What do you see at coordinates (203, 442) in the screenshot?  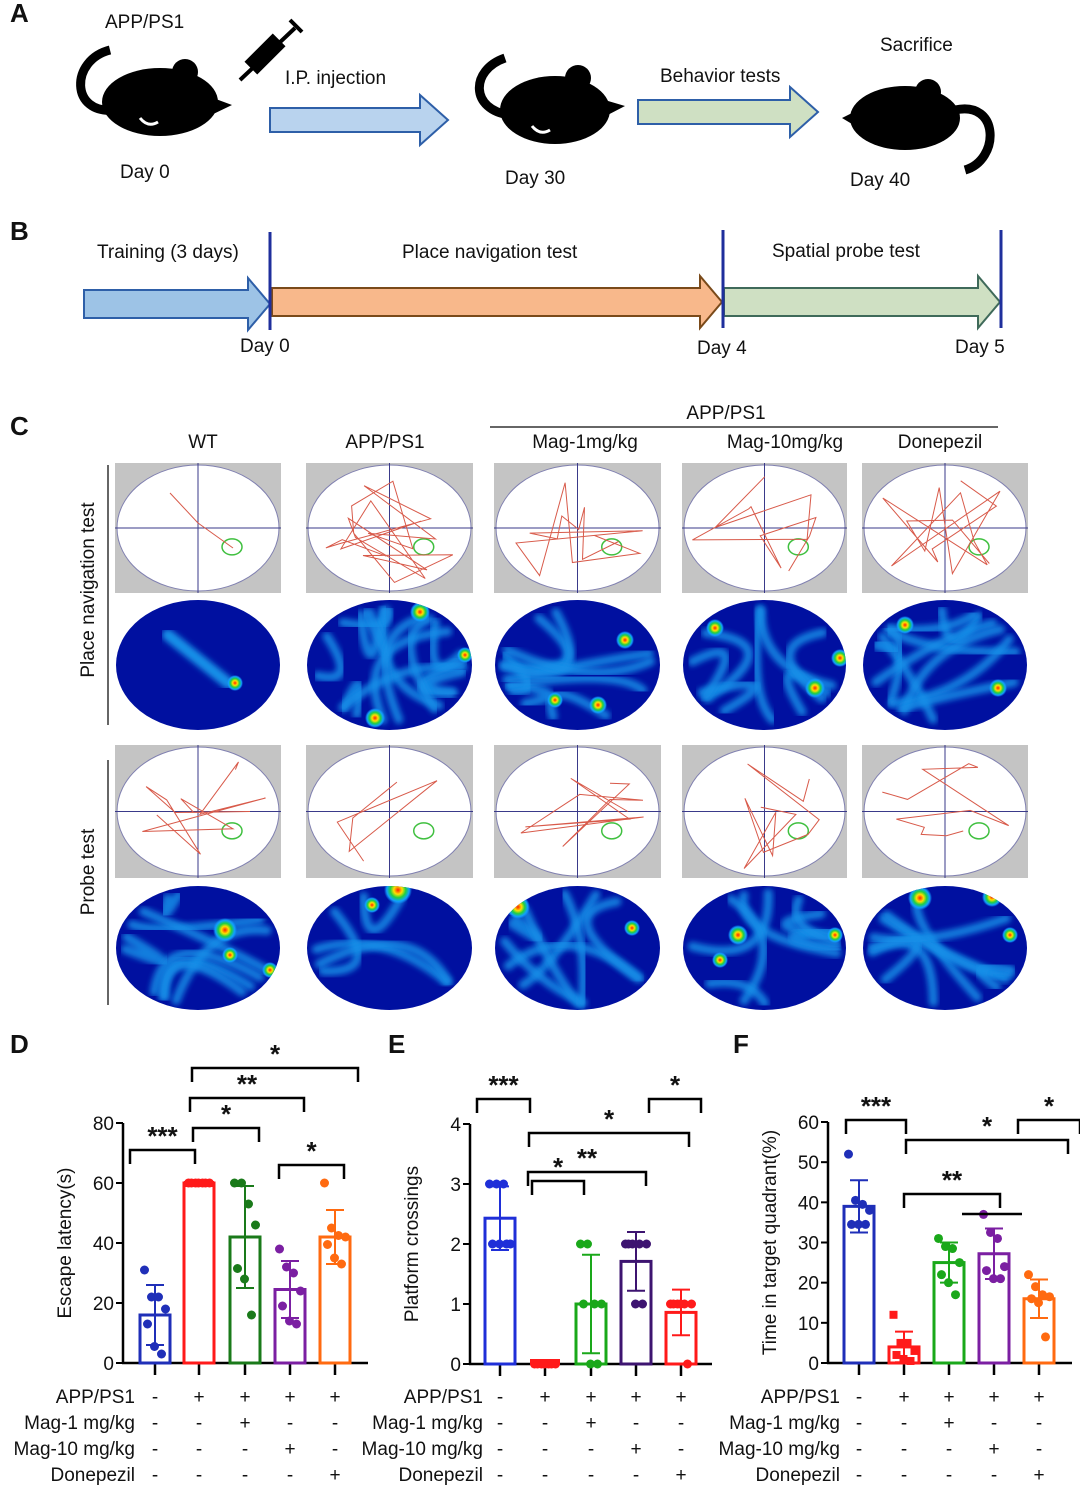 I see `column-header-wt: WT` at bounding box center [203, 442].